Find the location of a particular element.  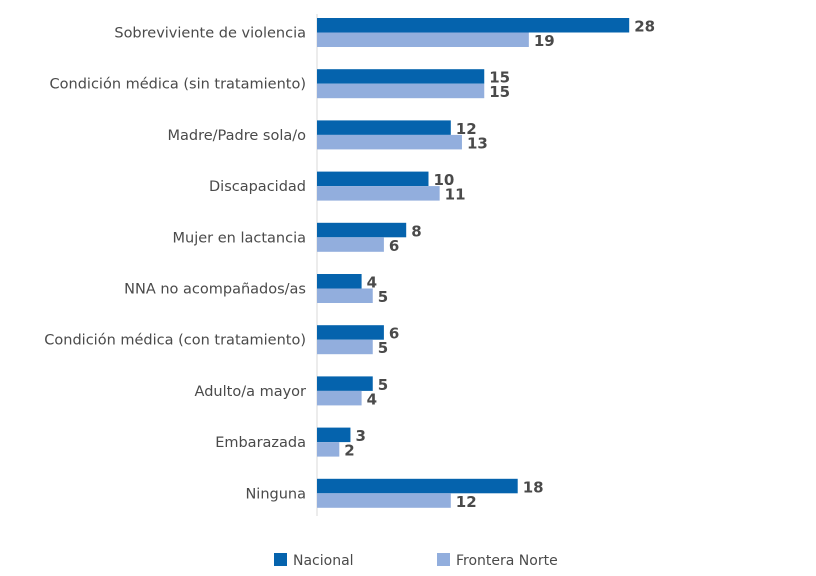

category-label: Sobreviviente de violencia is located at coordinates (210, 34).